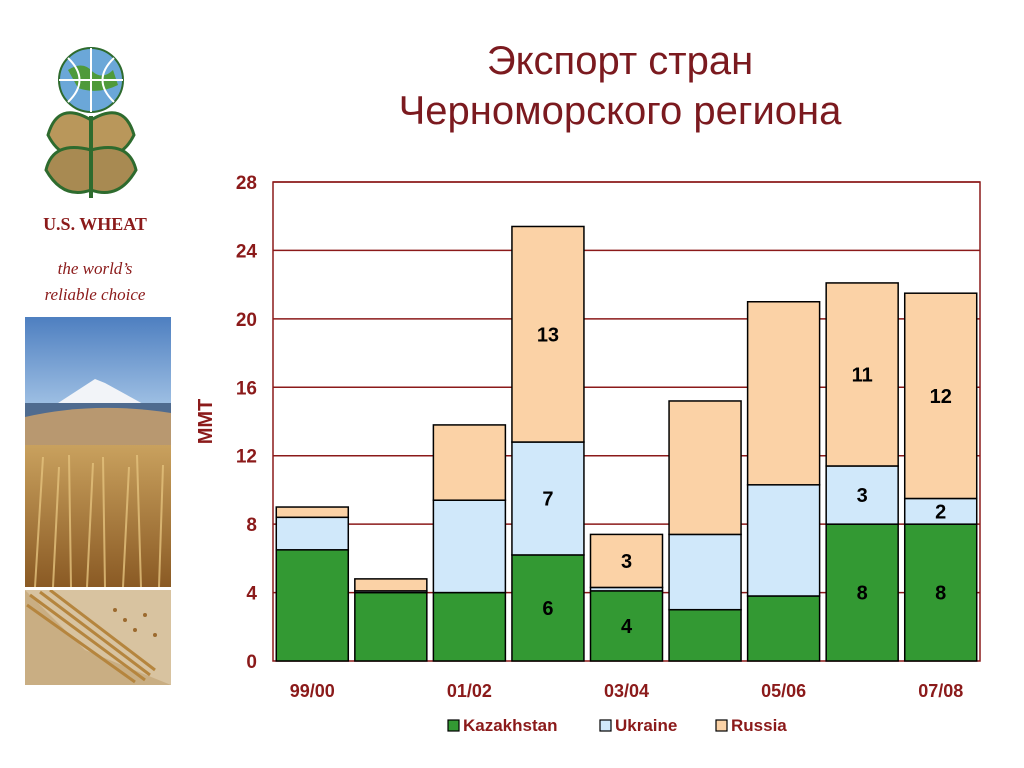  I want to click on tagline-line-2: reliable choice, so click(95, 294).